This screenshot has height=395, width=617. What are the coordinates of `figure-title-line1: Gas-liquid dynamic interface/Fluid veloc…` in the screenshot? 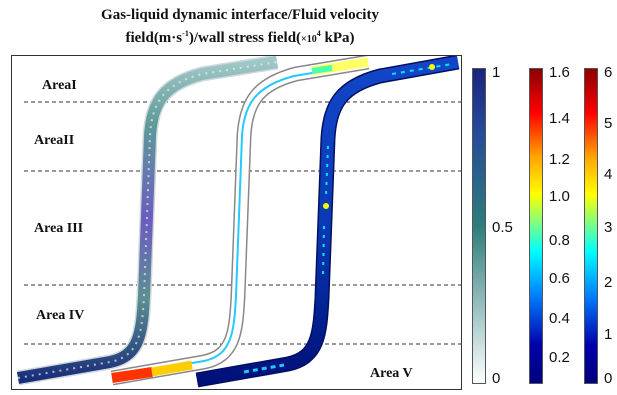 It's located at (240, 15).